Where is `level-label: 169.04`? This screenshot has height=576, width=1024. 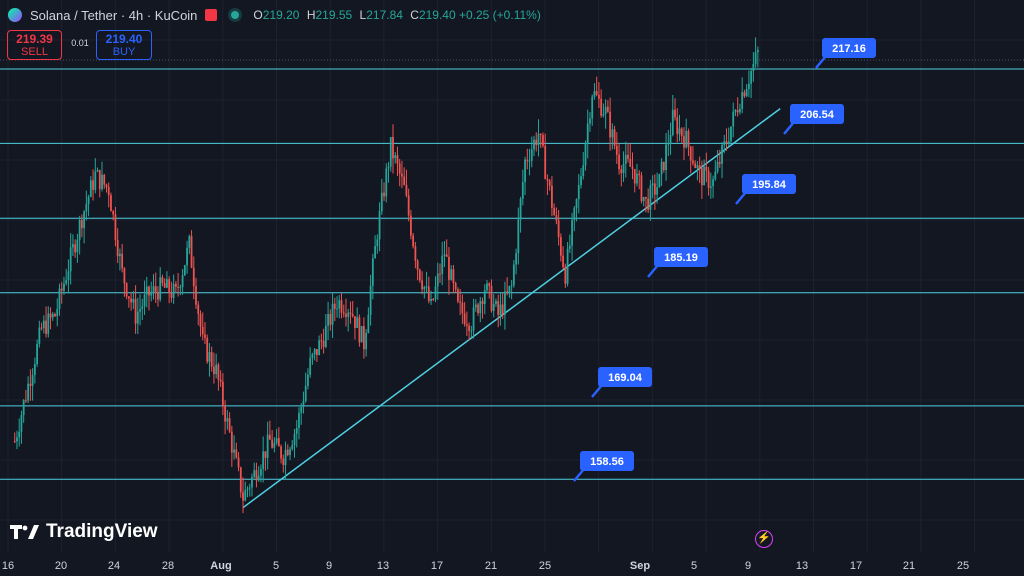
level-label: 169.04 is located at coordinates (621, 382).